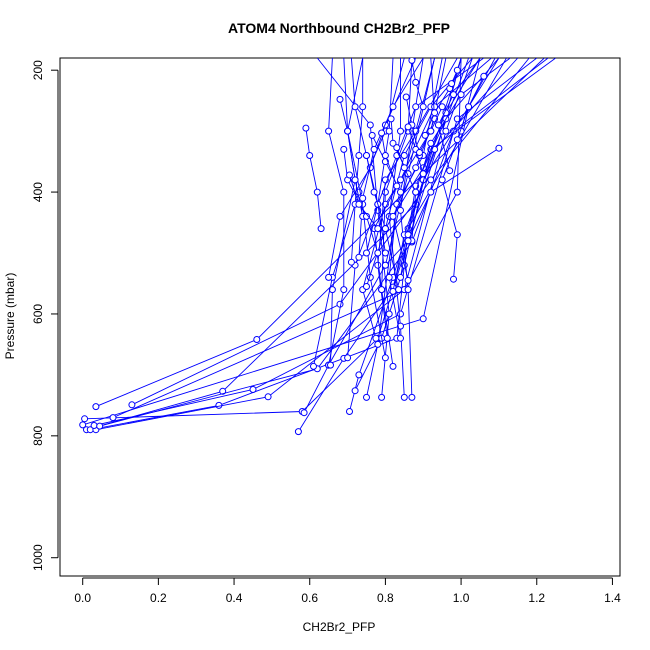  I want to click on x-tick-label: 0.2, so click(158, 598).